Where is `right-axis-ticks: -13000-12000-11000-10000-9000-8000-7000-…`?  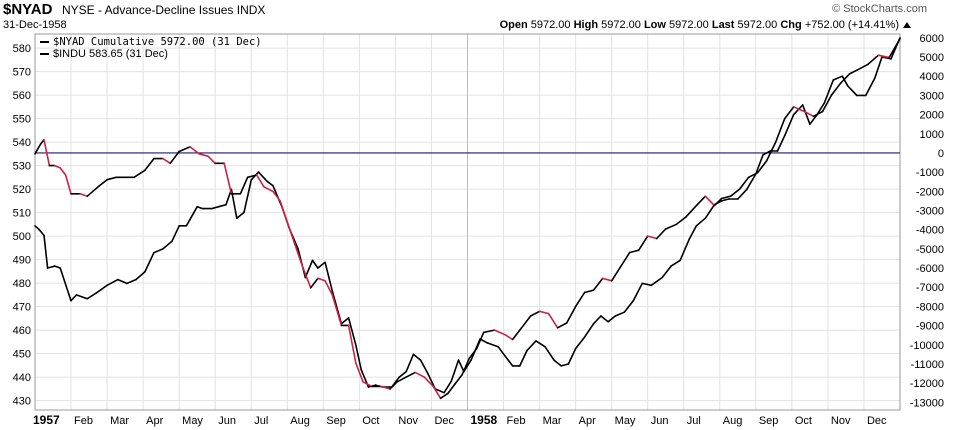
right-axis-ticks: -13000-12000-11000-10000-9000-8000-7000-… is located at coordinates (927, 221).